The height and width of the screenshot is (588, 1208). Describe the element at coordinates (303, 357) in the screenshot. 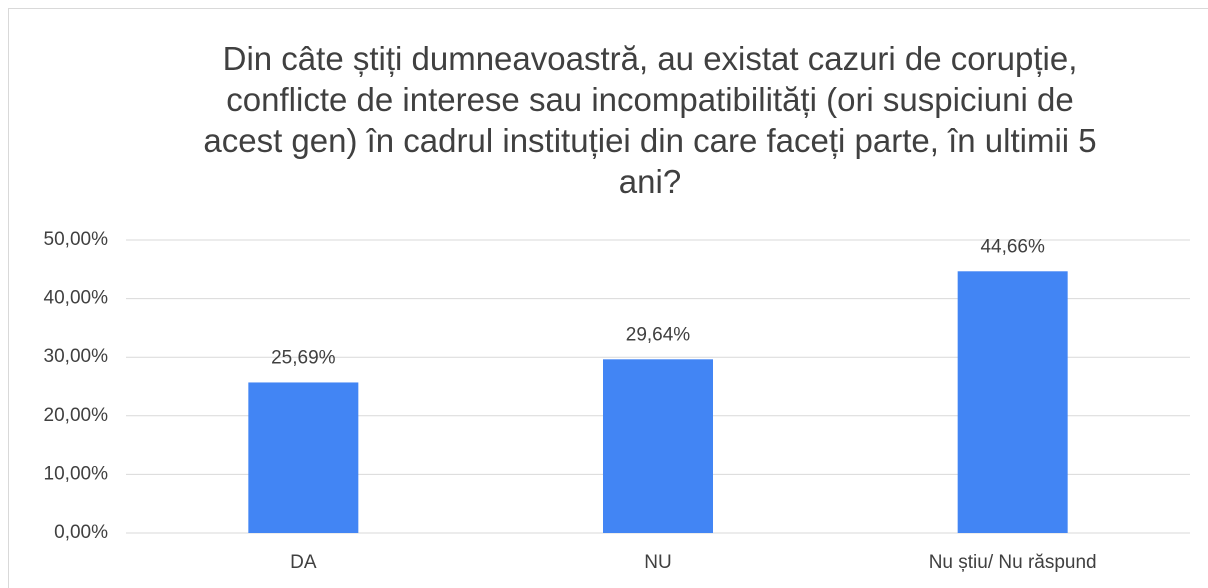

I see `data-label: 25,69%` at that location.